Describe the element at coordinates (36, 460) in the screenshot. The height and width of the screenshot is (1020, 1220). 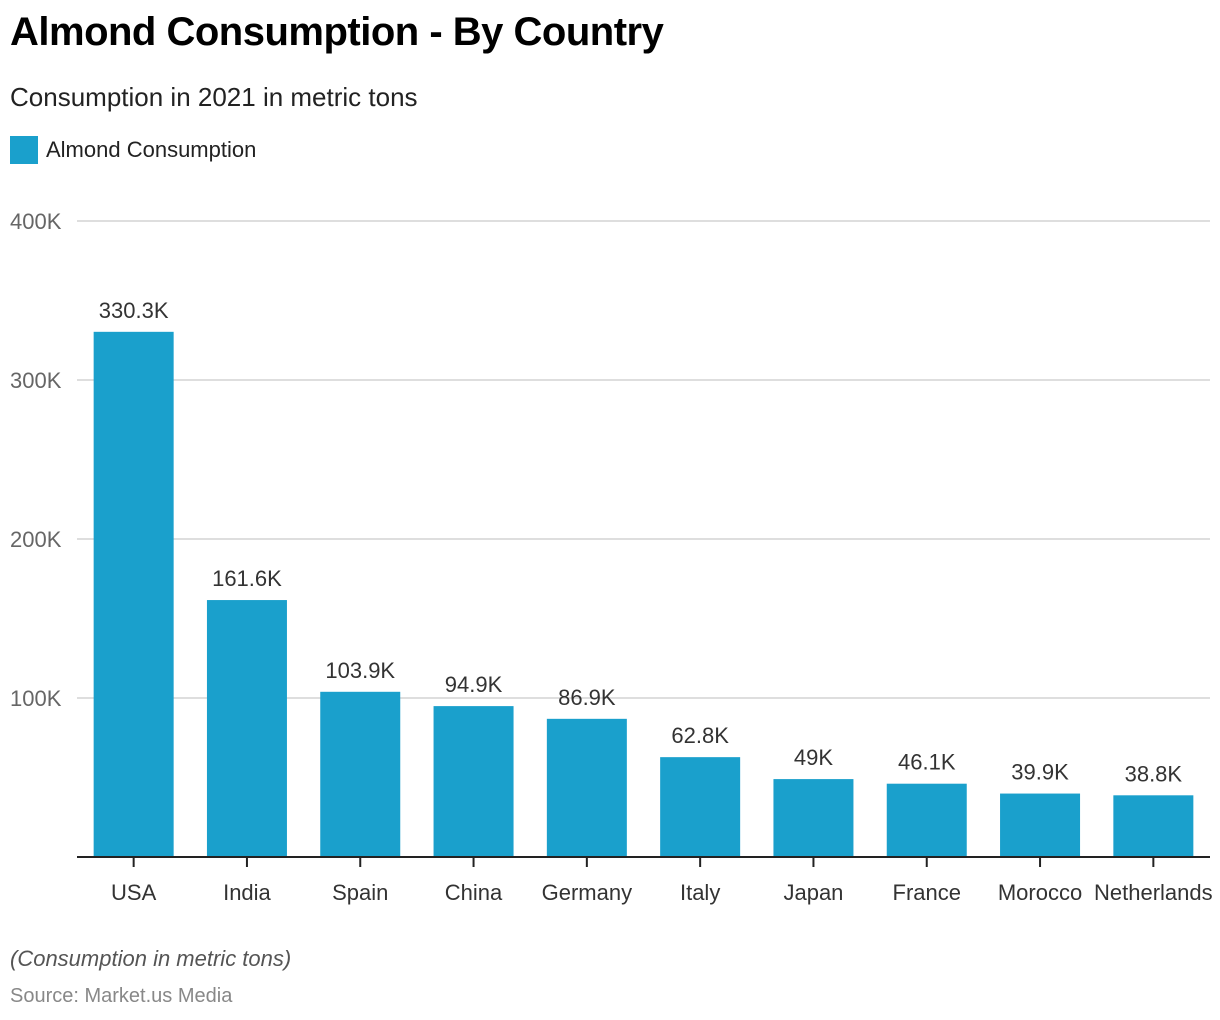
I see `y-axis-ticks: 100K 200K 300K 400K` at that location.